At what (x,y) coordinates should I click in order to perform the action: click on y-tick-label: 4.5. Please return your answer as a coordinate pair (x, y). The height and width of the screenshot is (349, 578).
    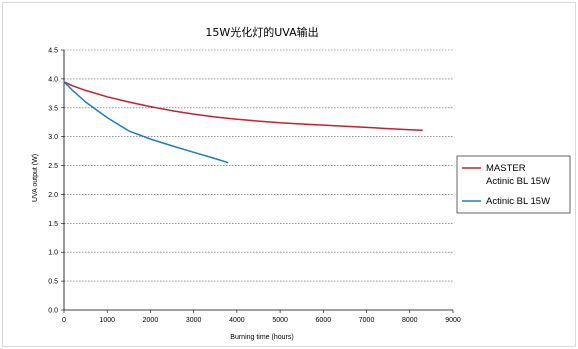
    Looking at the image, I should click on (53, 51).